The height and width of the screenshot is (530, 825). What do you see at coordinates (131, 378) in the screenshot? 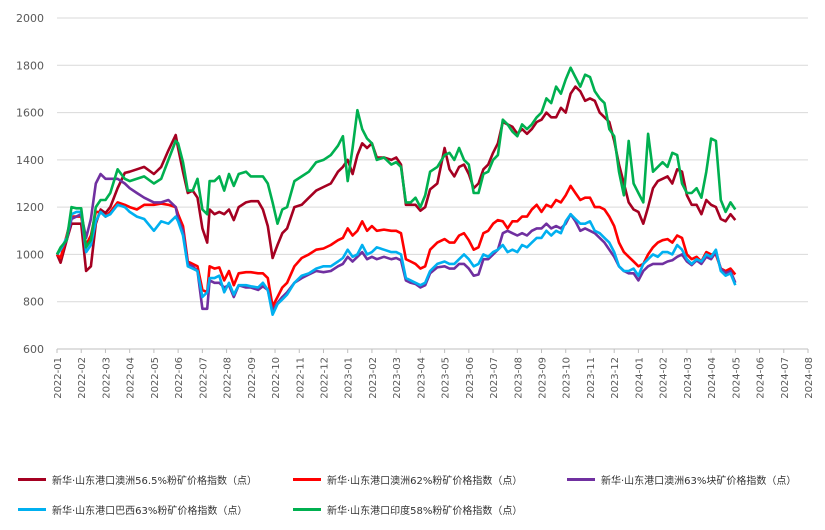
I see `x-tick-label: 2022-04` at bounding box center [131, 378].